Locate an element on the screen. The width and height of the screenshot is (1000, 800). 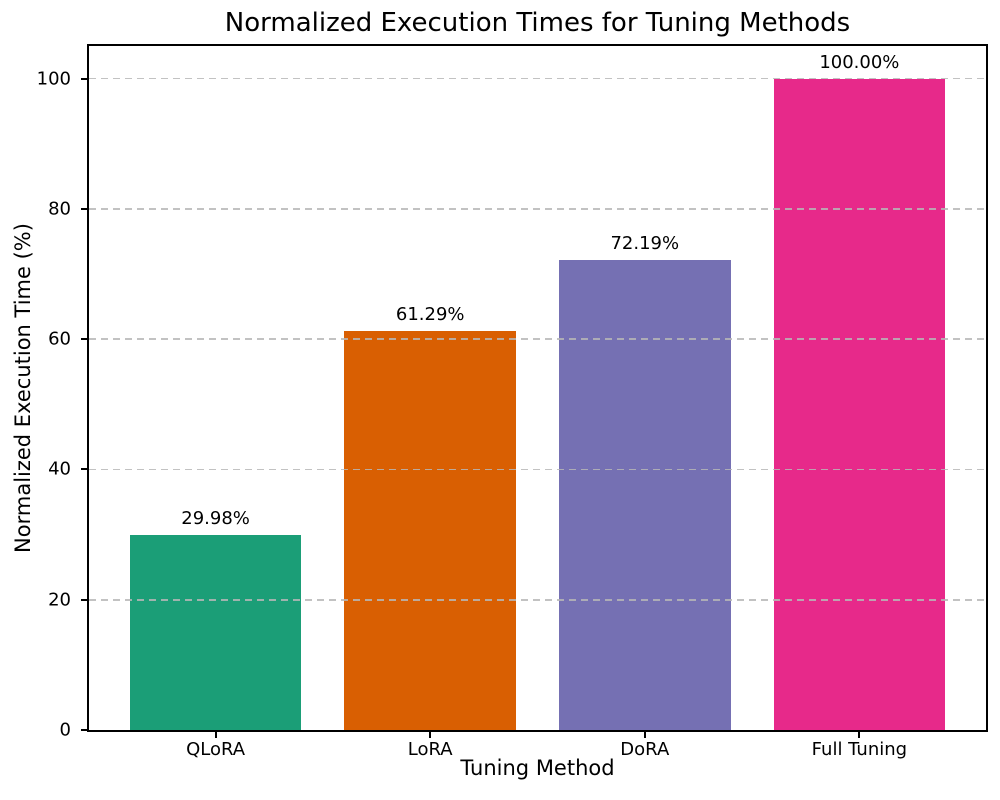
x-tick-label-lora: LoRA is located at coordinates (430, 749).